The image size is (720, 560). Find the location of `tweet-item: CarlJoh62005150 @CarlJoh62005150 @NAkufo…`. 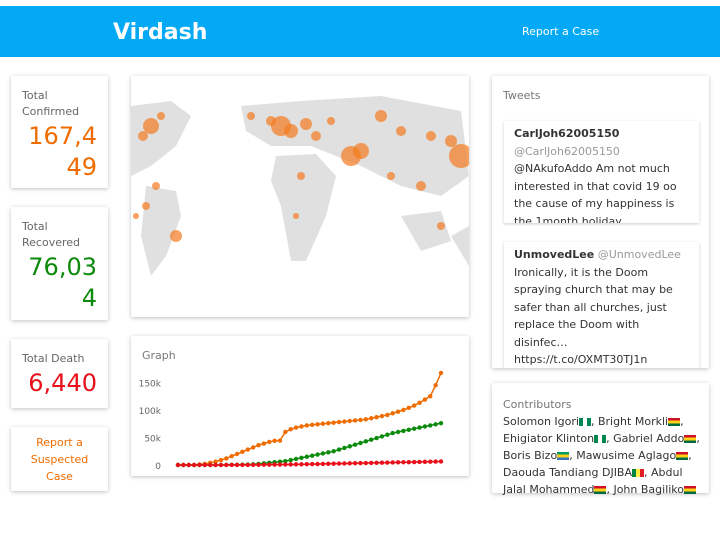

tweet-item: CarlJoh62005150 @CarlJoh62005150 @NAkufo… is located at coordinates (601, 172).